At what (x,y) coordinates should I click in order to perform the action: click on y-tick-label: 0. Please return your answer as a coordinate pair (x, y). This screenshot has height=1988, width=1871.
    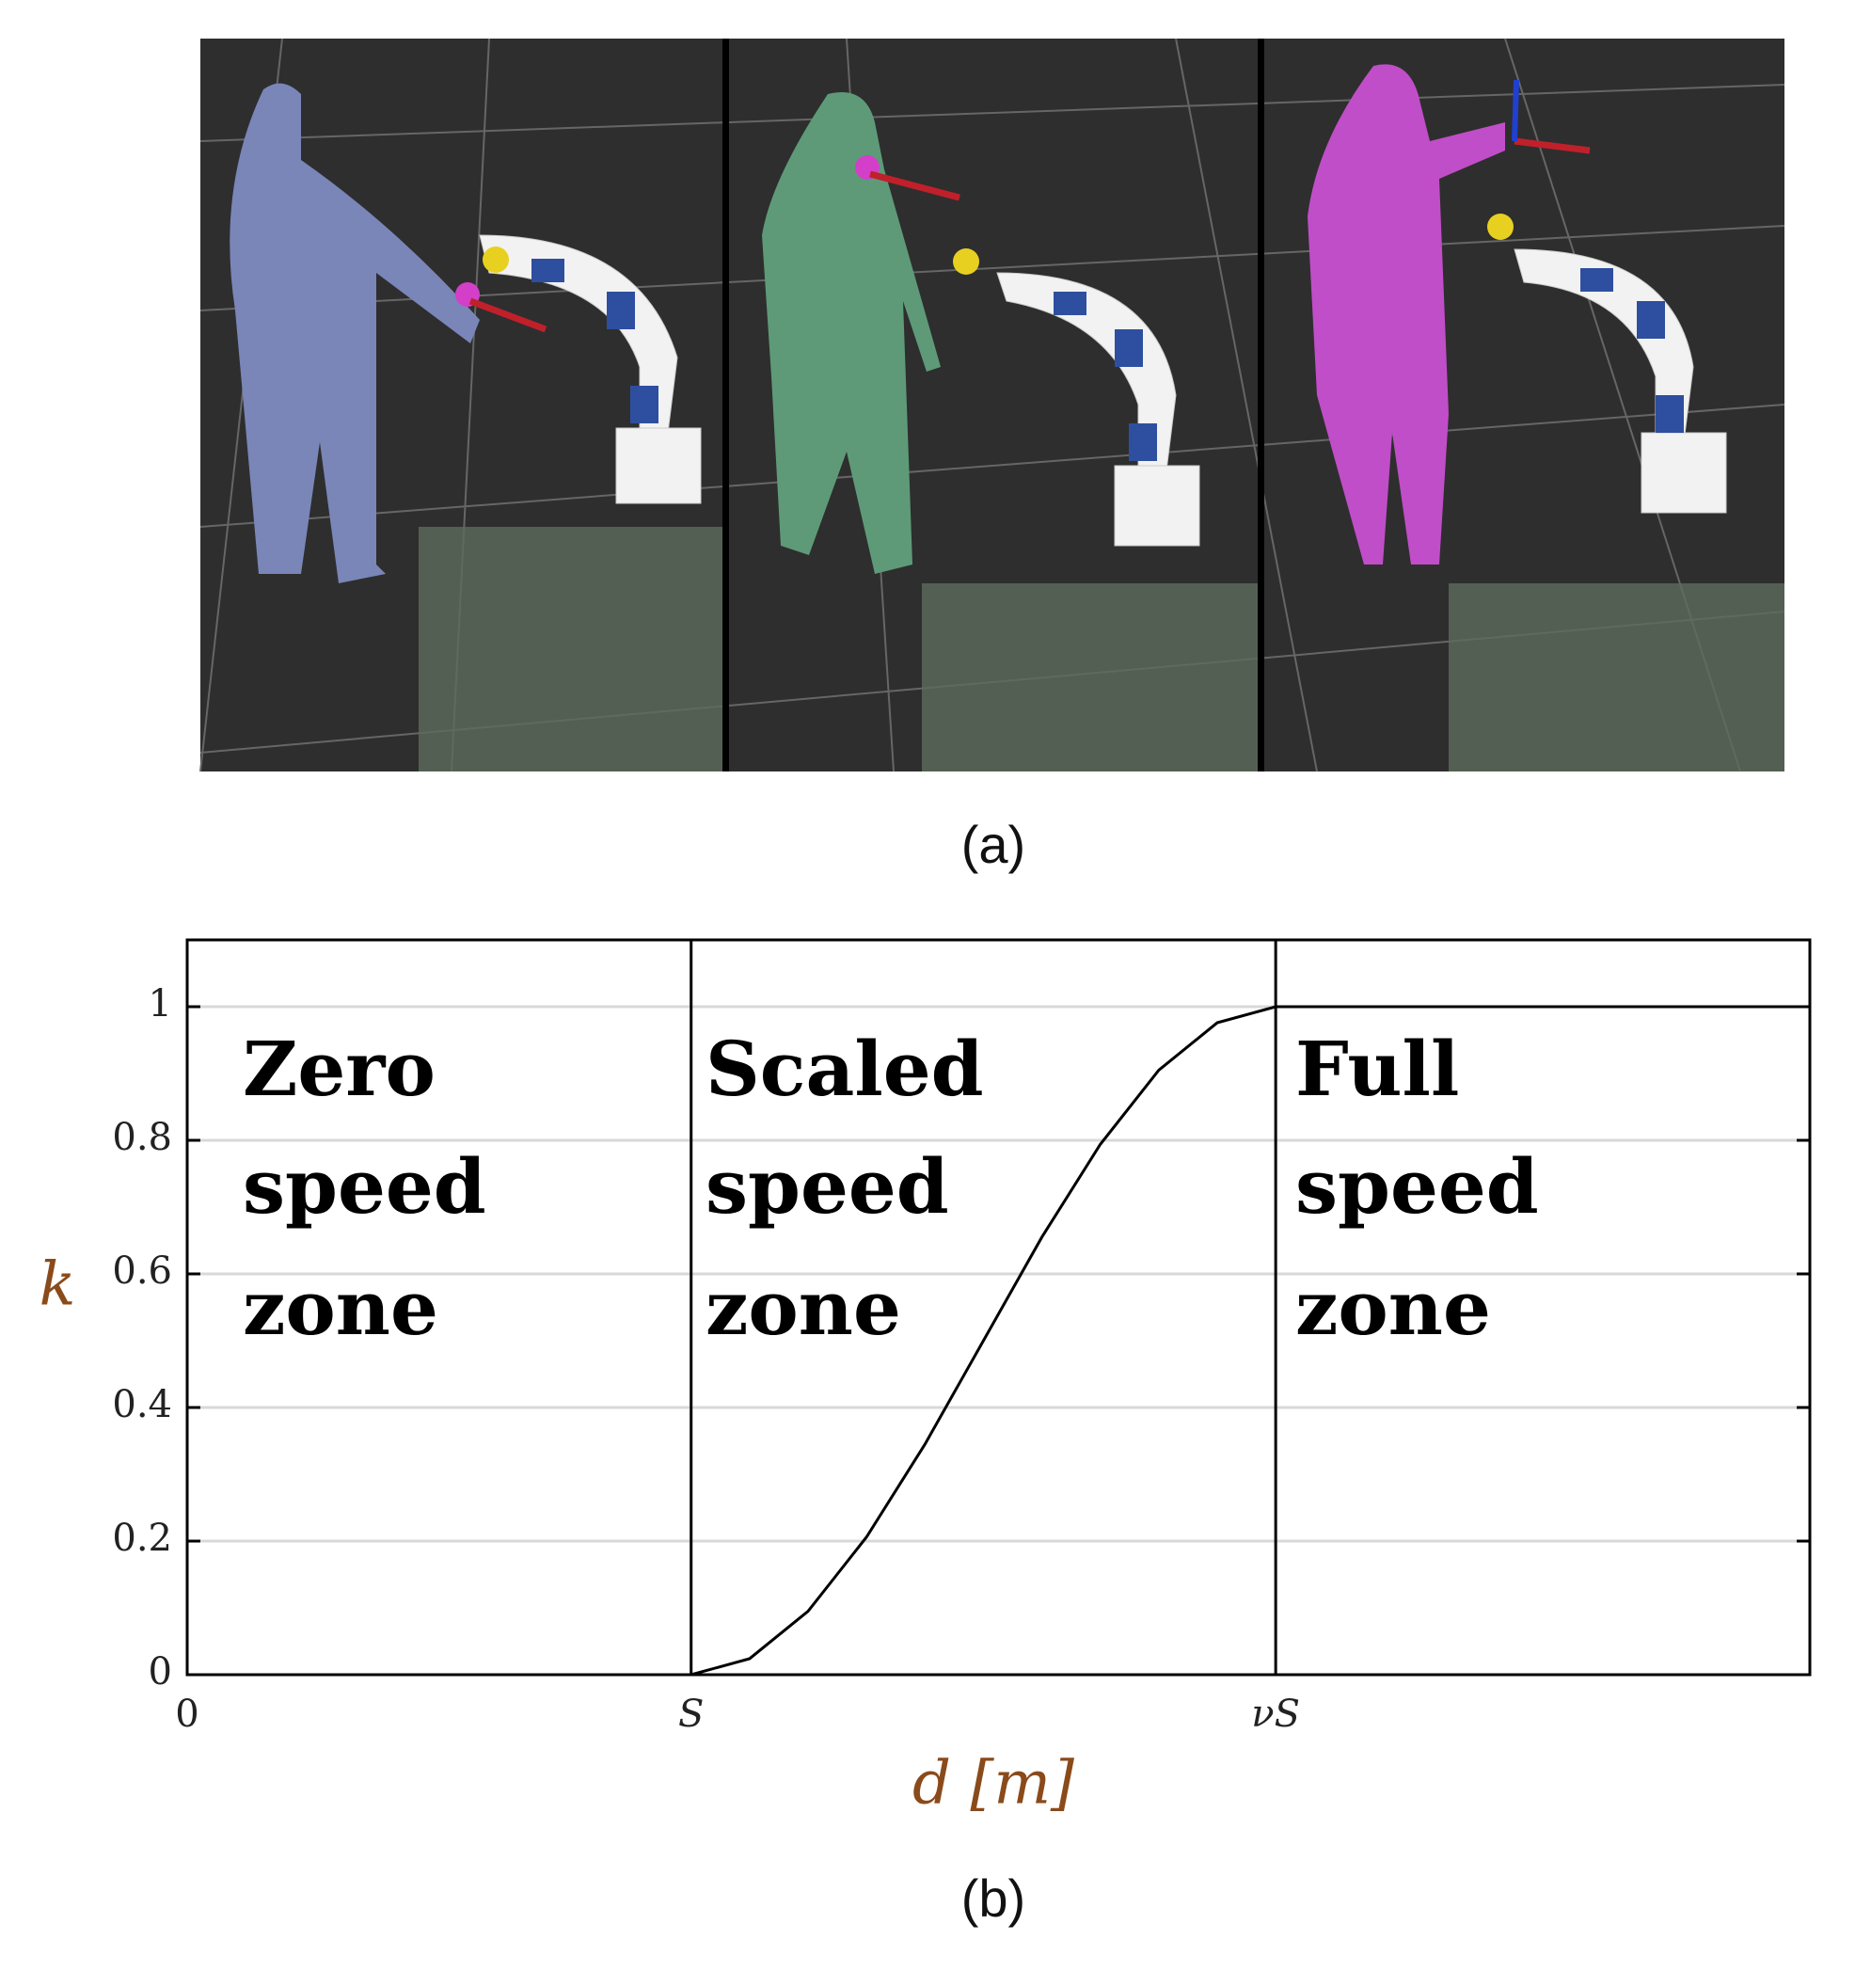
    Looking at the image, I should click on (160, 1672).